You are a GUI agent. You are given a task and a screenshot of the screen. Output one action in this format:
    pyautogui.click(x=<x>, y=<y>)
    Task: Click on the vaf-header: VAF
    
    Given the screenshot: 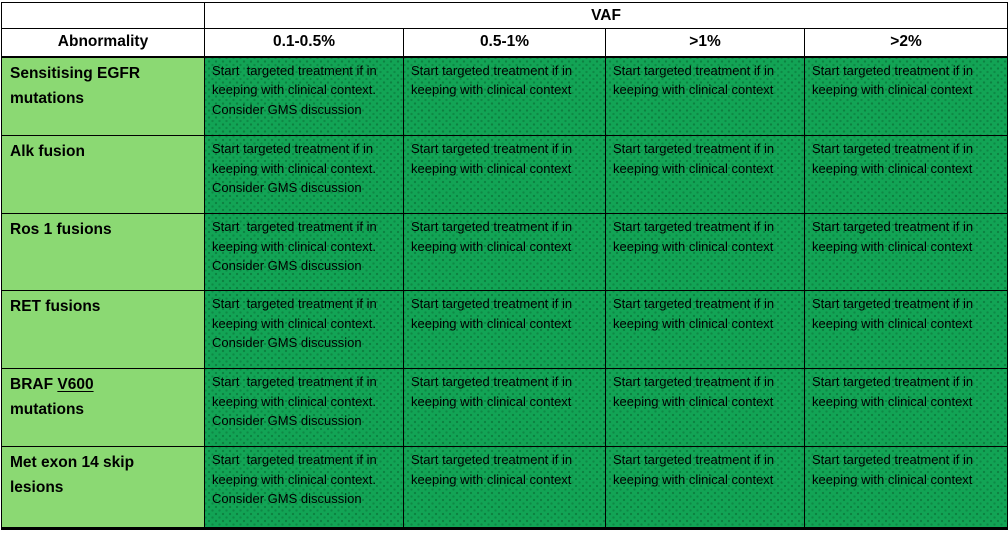 What is the action you would take?
    pyautogui.click(x=605, y=15)
    